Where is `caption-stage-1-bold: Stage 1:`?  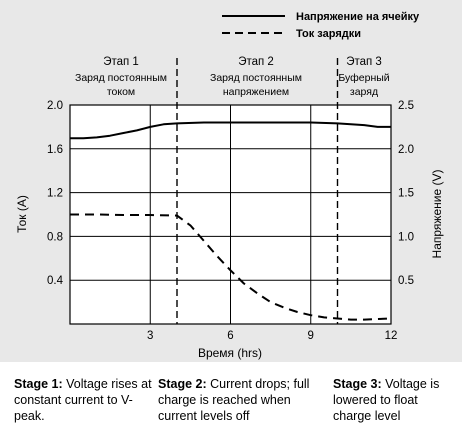
caption-stage-1-bold: Stage 1: is located at coordinates (38, 384).